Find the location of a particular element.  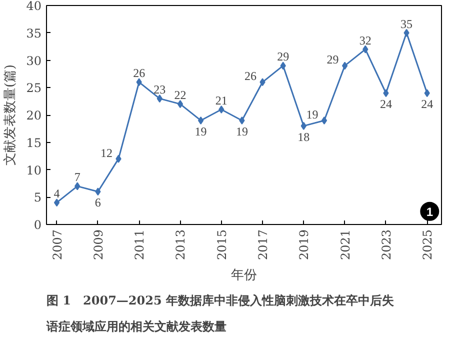

y-axis-title: 文献发表数量(篇) is located at coordinates (10, 115).